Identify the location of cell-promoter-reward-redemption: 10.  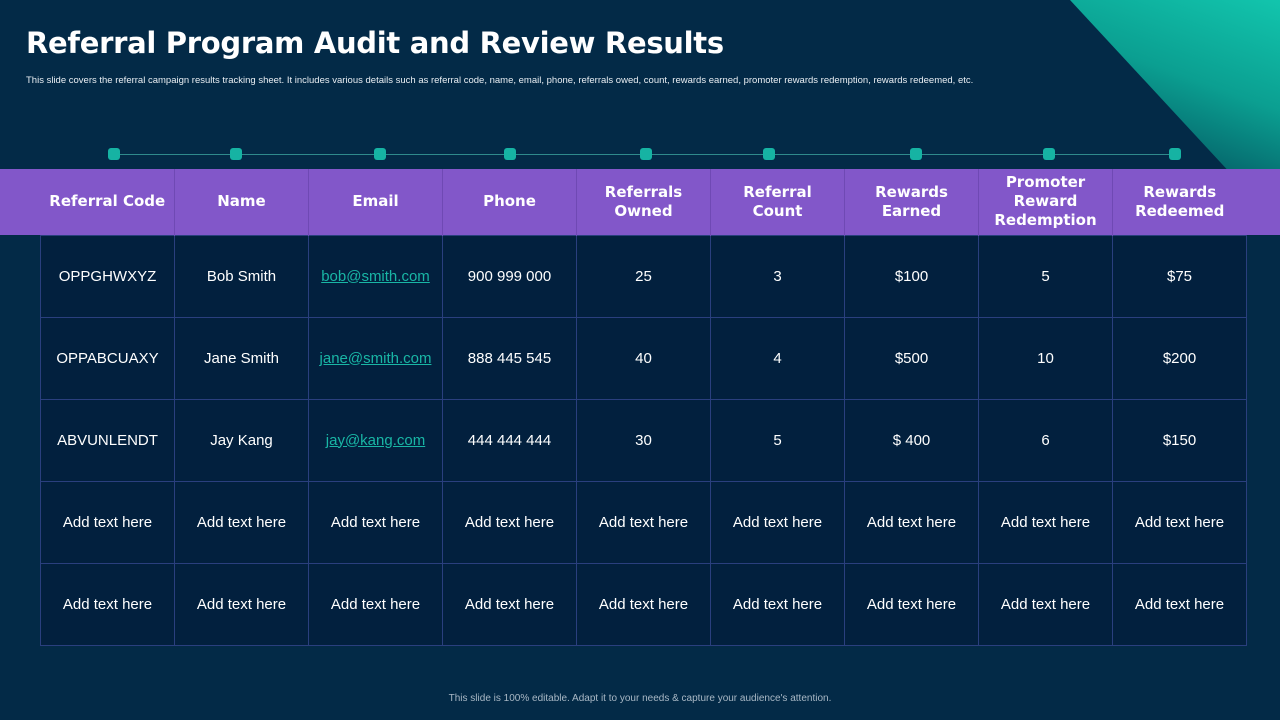
(1045, 358).